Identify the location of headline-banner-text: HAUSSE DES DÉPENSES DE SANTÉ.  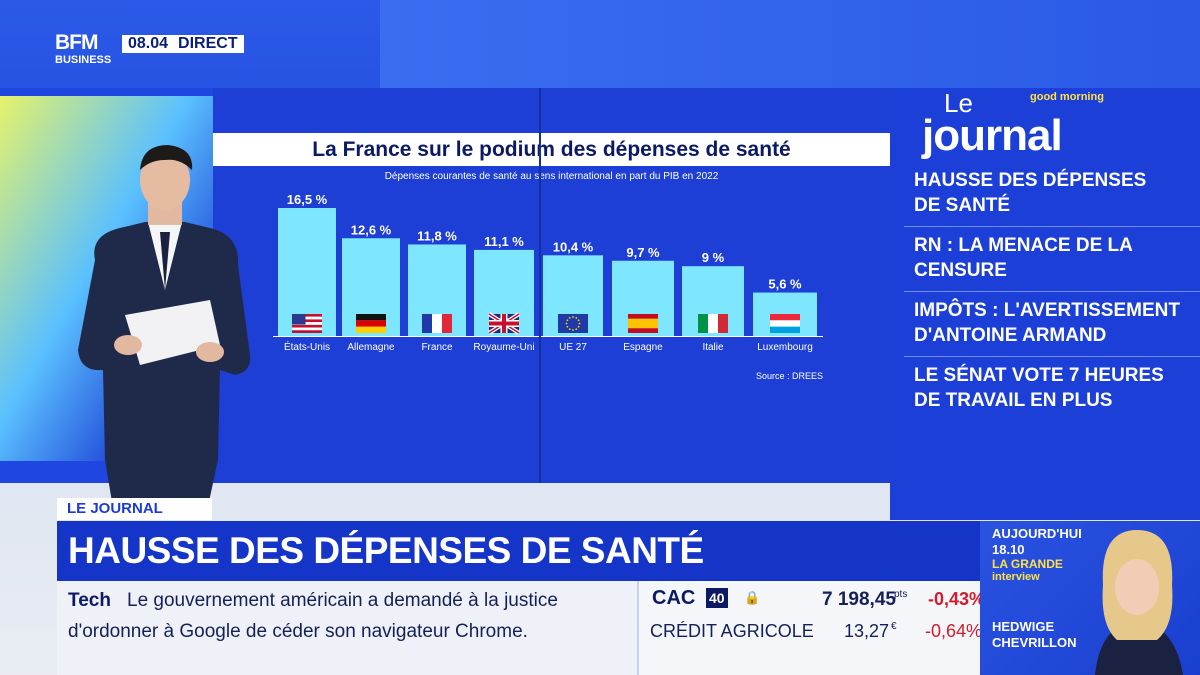
(386, 550).